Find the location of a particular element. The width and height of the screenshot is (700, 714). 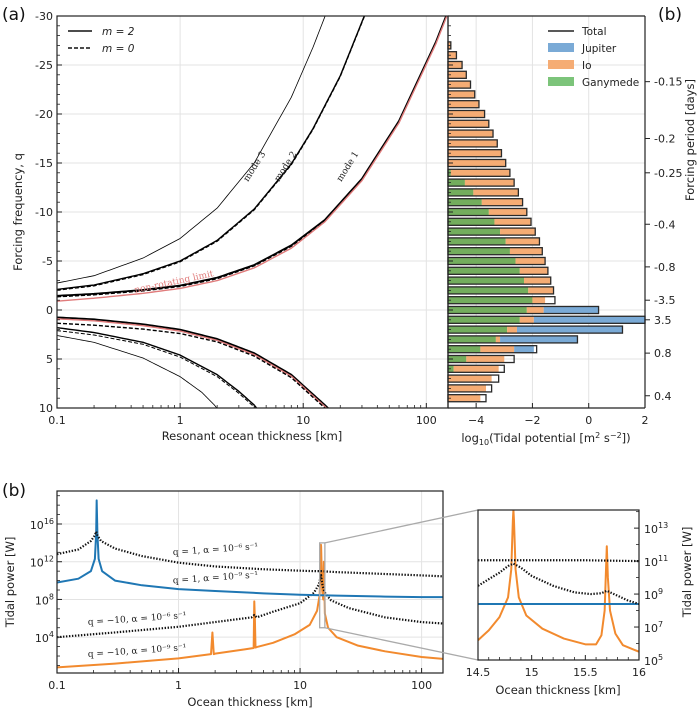

x-axis-title: Resonant ocean thickness [km] is located at coordinates (252, 436).